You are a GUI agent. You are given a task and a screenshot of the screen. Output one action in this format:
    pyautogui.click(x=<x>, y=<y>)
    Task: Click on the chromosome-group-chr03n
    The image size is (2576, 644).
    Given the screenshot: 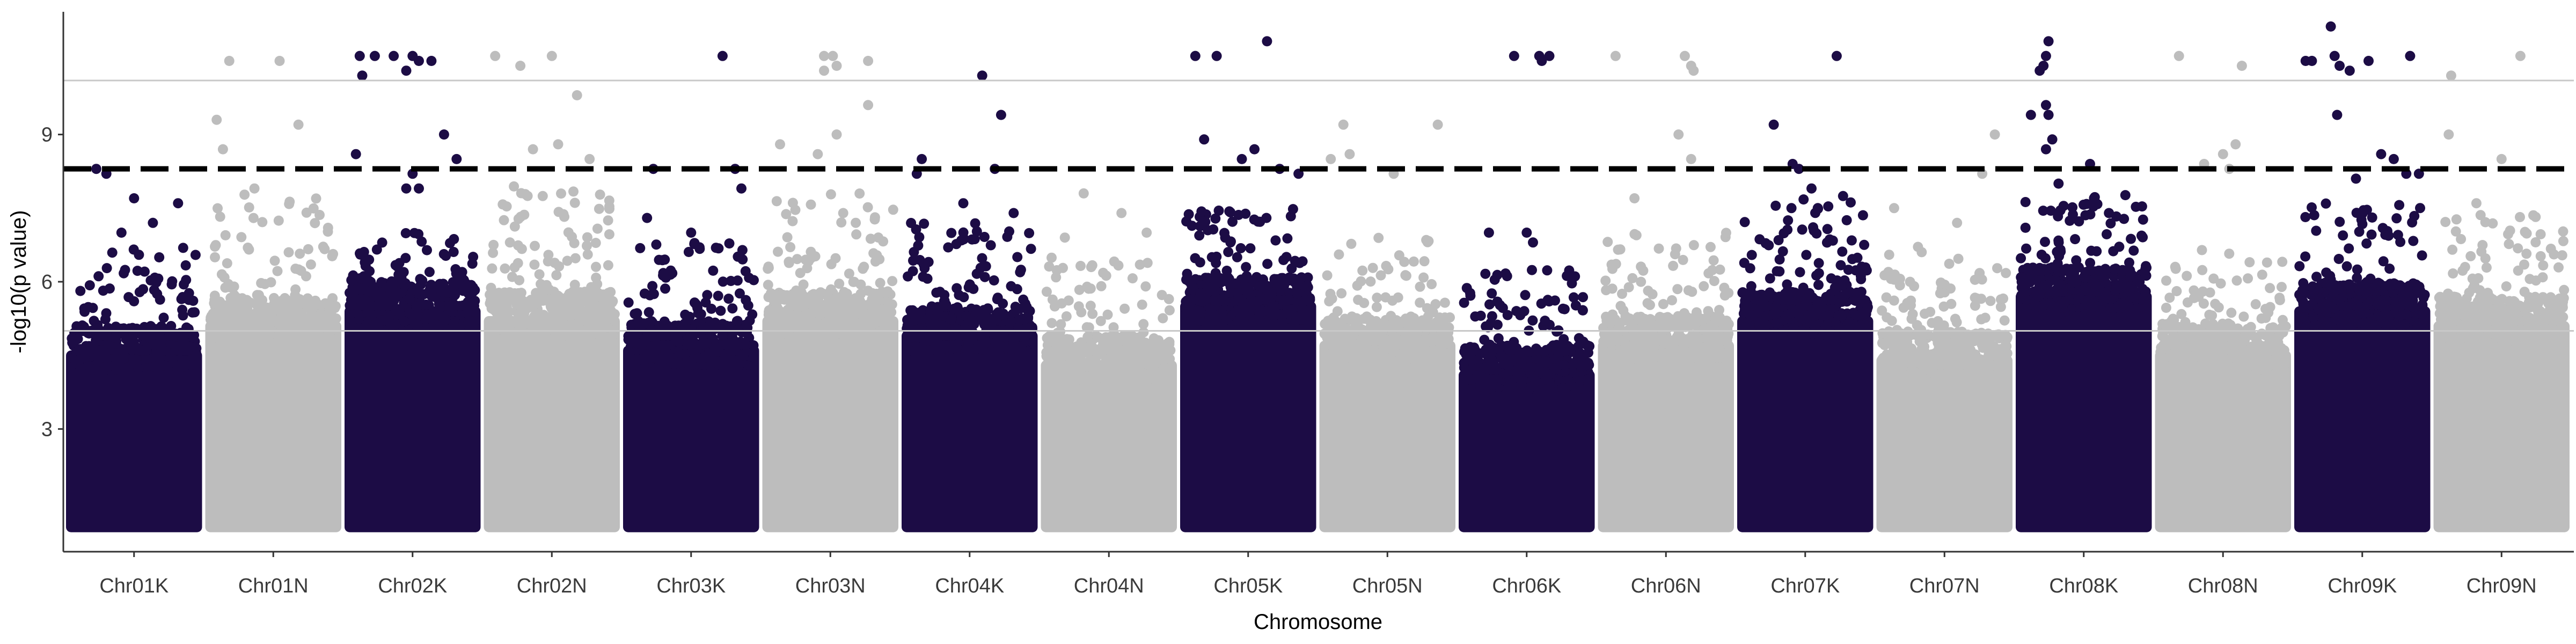 What is the action you would take?
    pyautogui.click(x=830, y=291)
    